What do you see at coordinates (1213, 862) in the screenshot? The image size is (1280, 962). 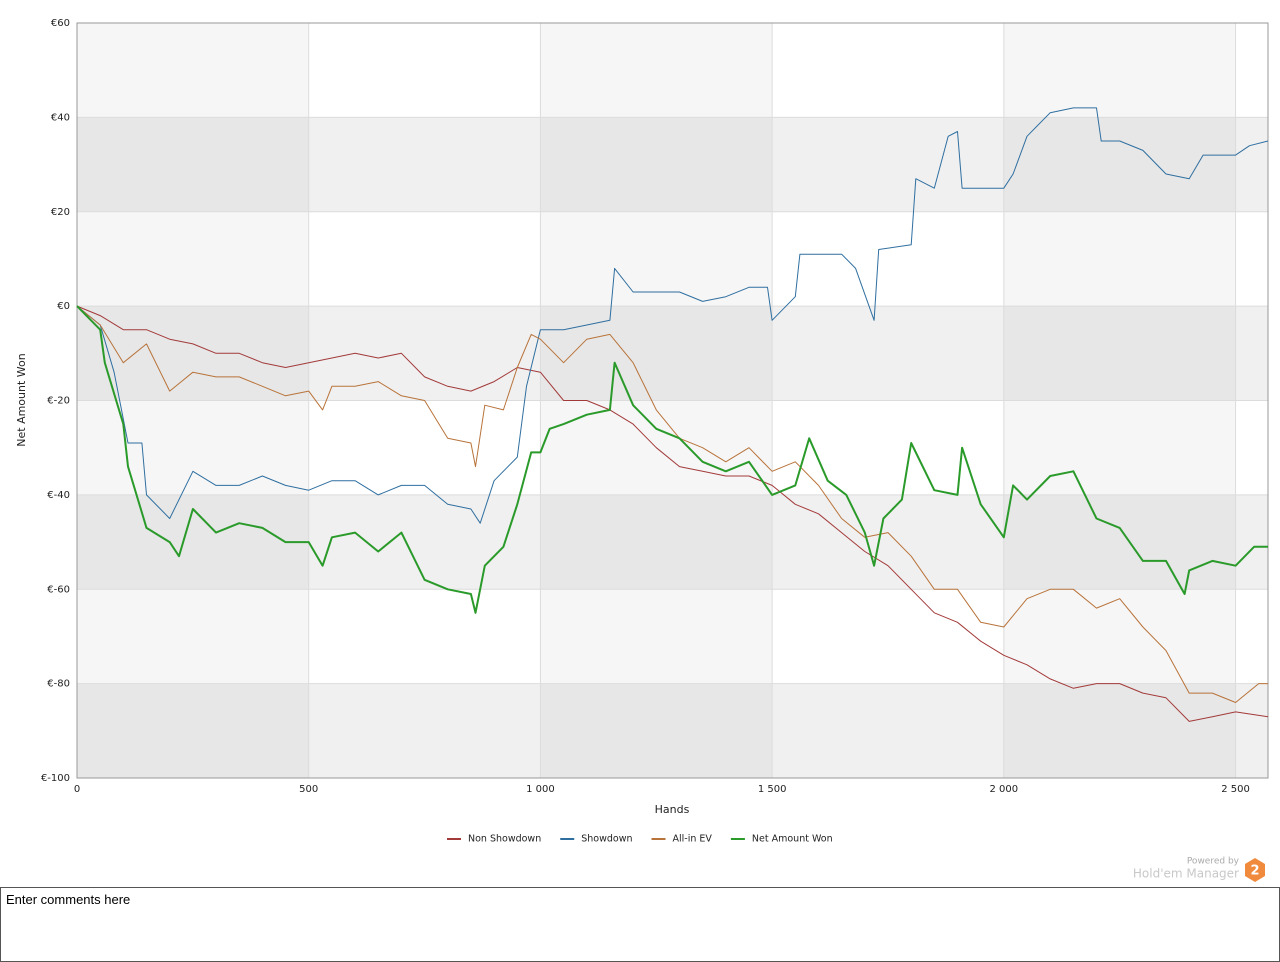 I see `powered-by: Powered by` at bounding box center [1213, 862].